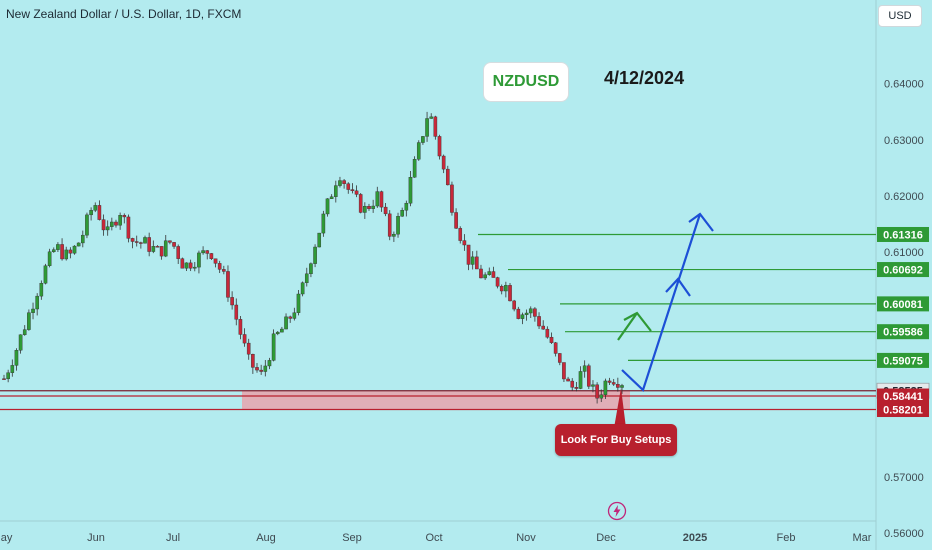  I want to click on lightning-bolt-icon, so click(617, 511).